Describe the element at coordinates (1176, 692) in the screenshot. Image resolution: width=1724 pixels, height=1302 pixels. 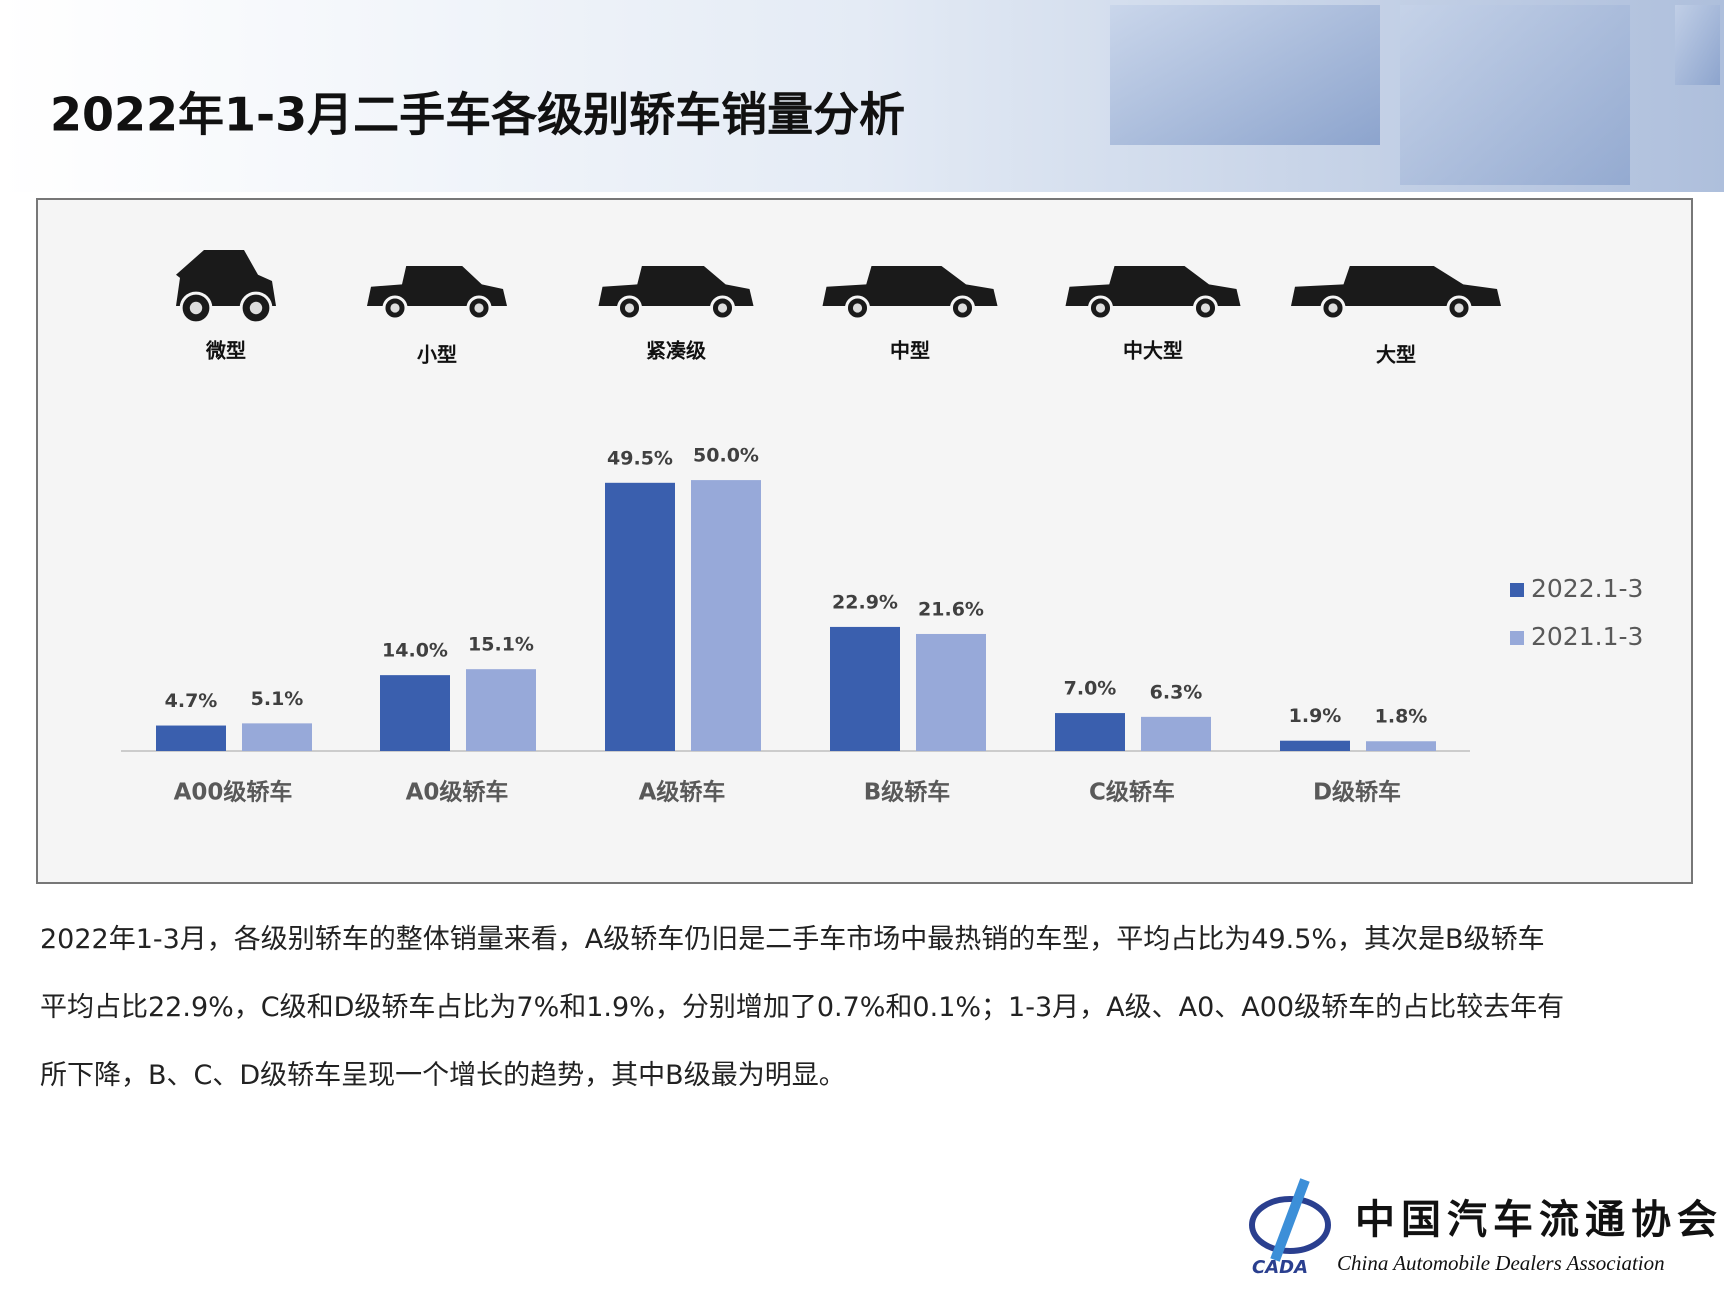
I see `data-label: 6.3%` at that location.